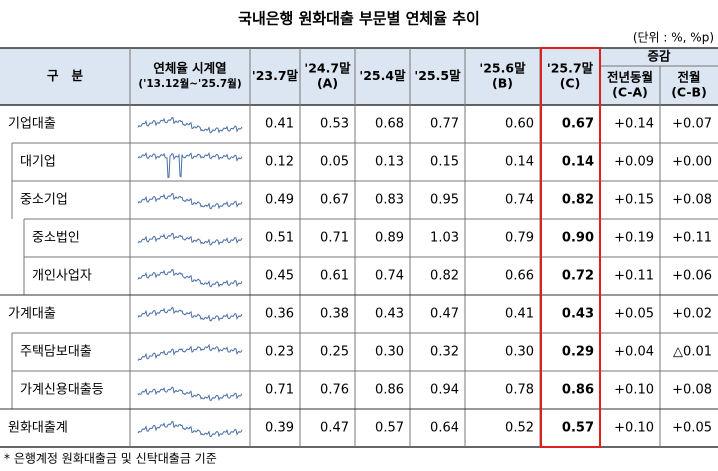  What do you see at coordinates (389, 162) in the screenshot?
I see `cell-value: 0.13` at bounding box center [389, 162].